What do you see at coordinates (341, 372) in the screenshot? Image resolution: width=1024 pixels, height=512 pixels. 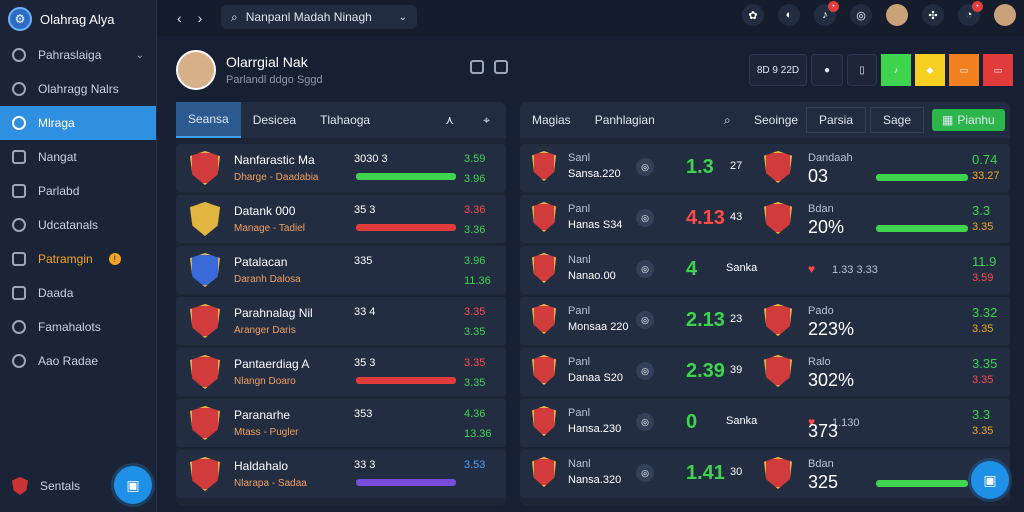 I see `table-row: Pantaerdiag A Nlangn Doaro 35 3 3.35 3.35` at bounding box center [341, 372].